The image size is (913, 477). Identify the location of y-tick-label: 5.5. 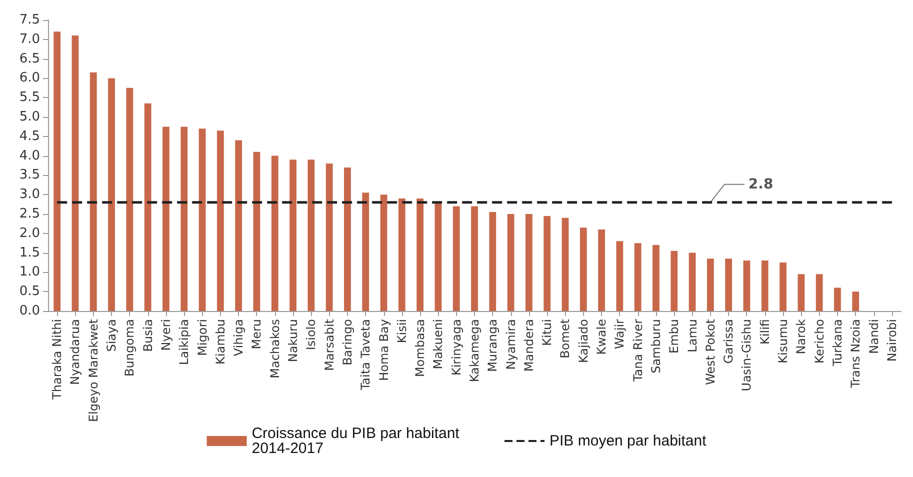
(29, 98).